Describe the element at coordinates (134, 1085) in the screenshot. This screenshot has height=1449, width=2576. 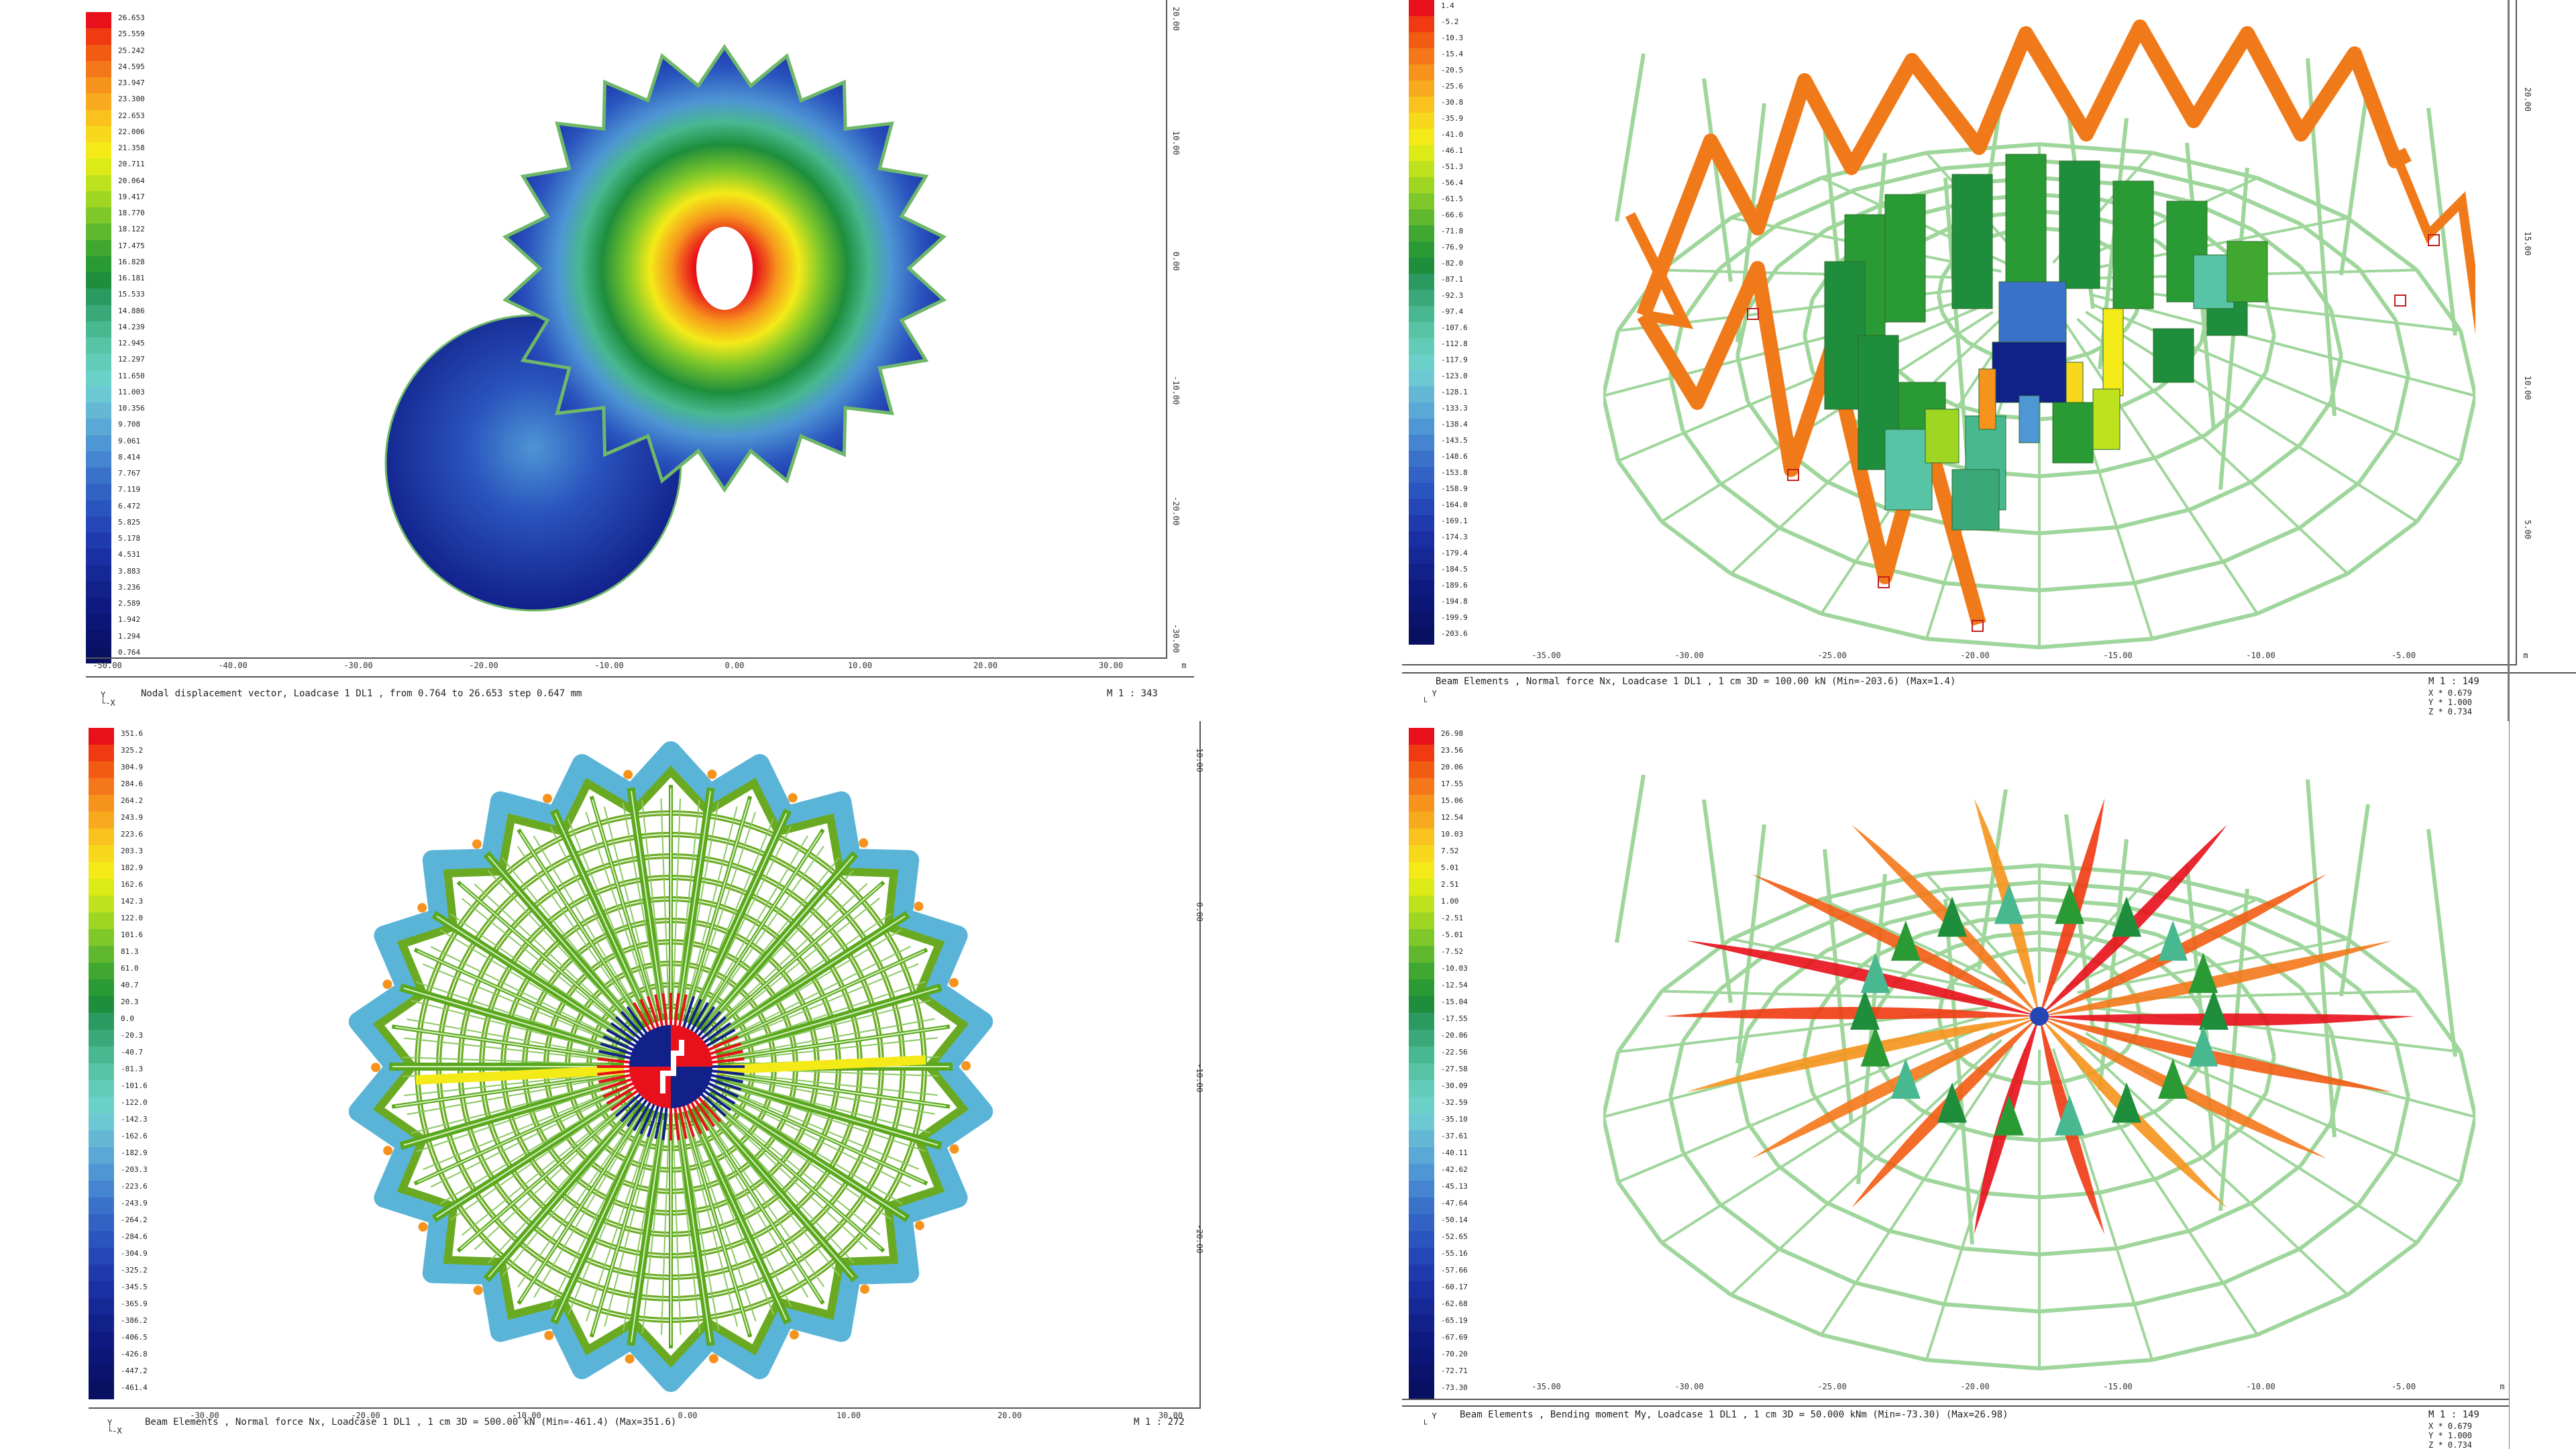
I see `legend-label: -101.6` at that location.